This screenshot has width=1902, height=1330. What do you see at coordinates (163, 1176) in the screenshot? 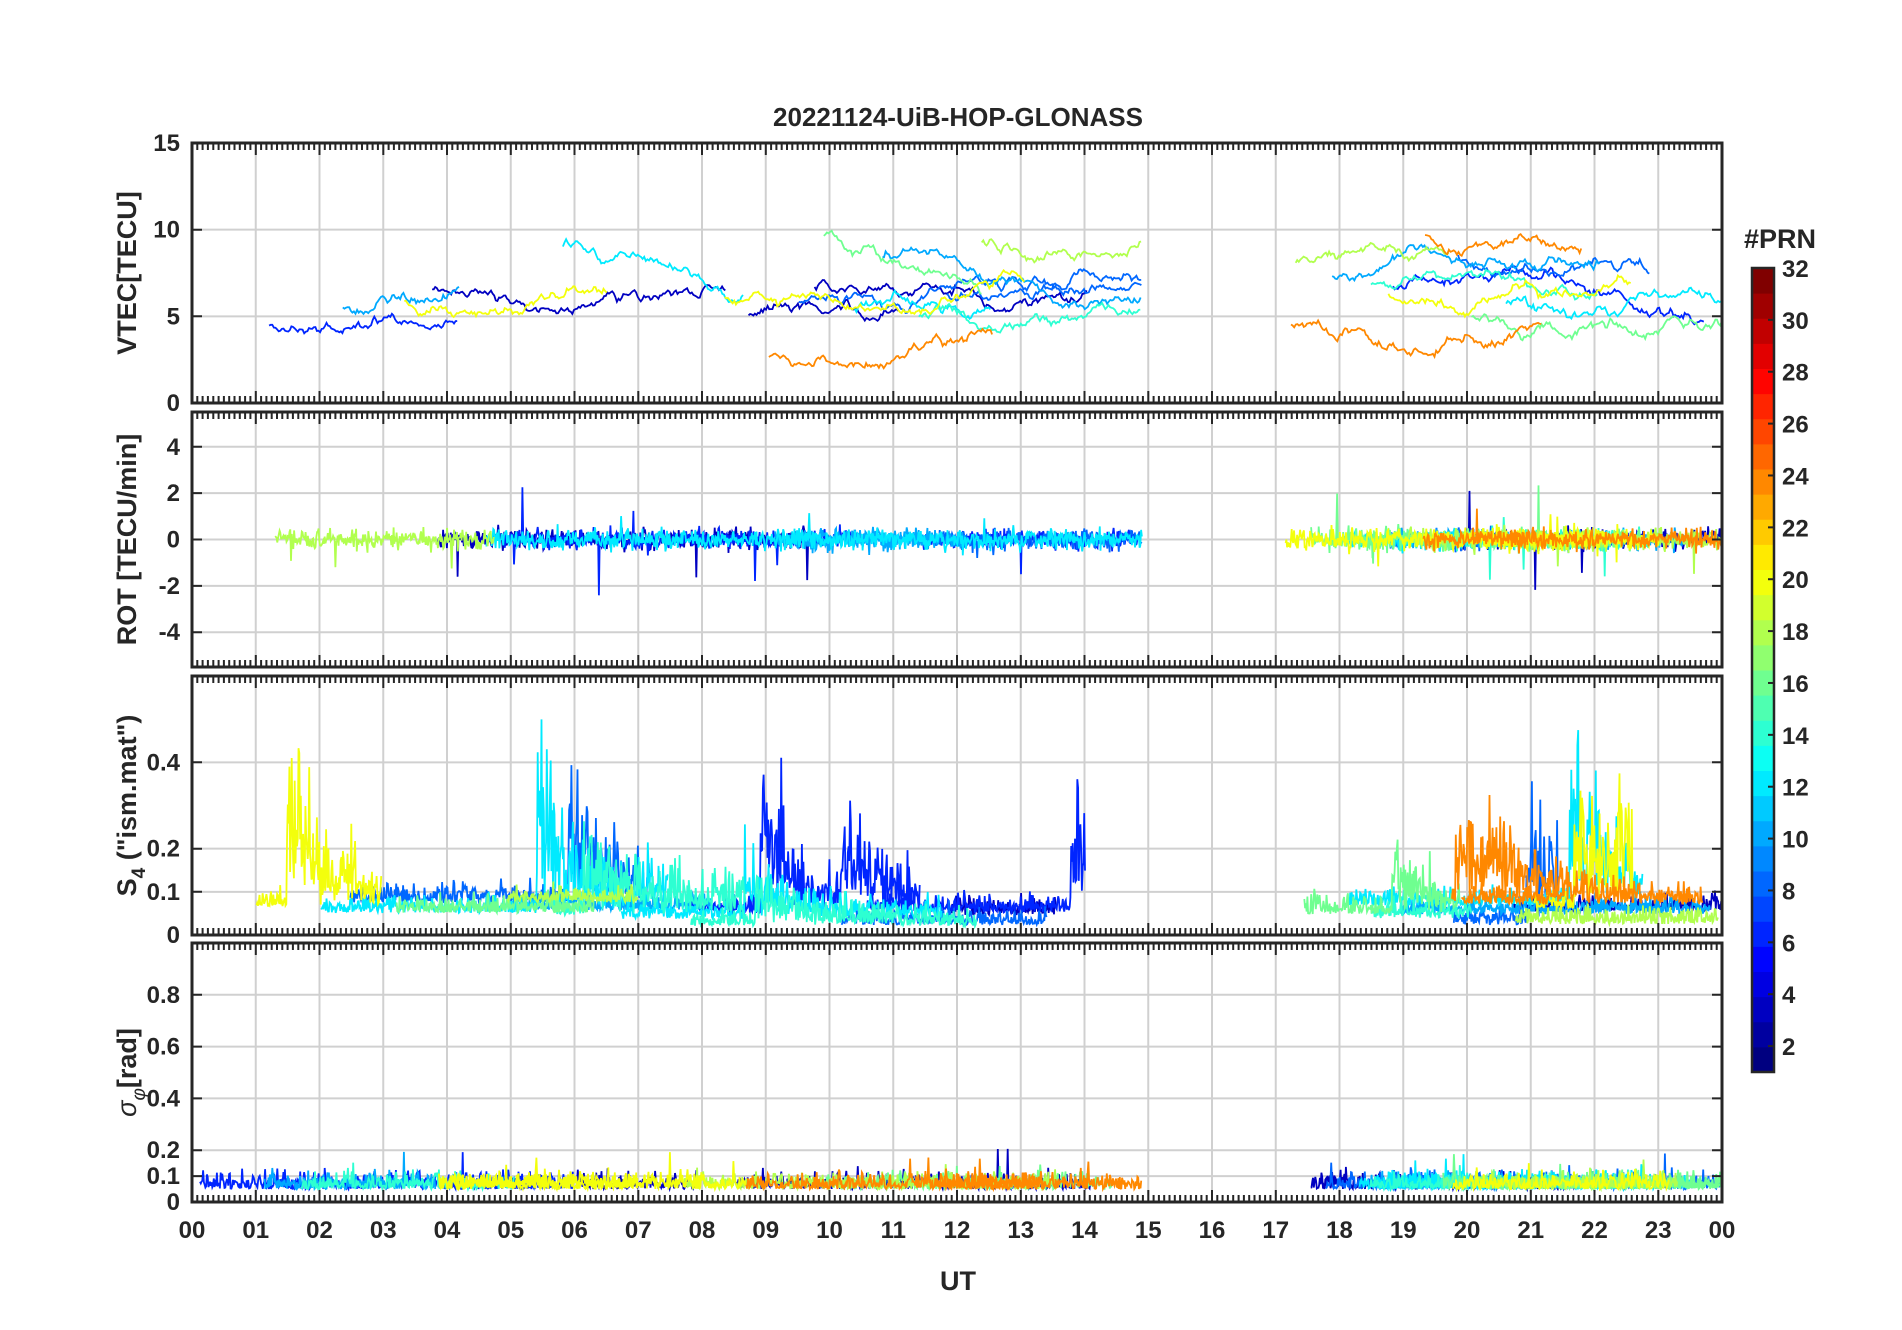
I see `y-tick-label-sigma: 0.1` at bounding box center [163, 1176].